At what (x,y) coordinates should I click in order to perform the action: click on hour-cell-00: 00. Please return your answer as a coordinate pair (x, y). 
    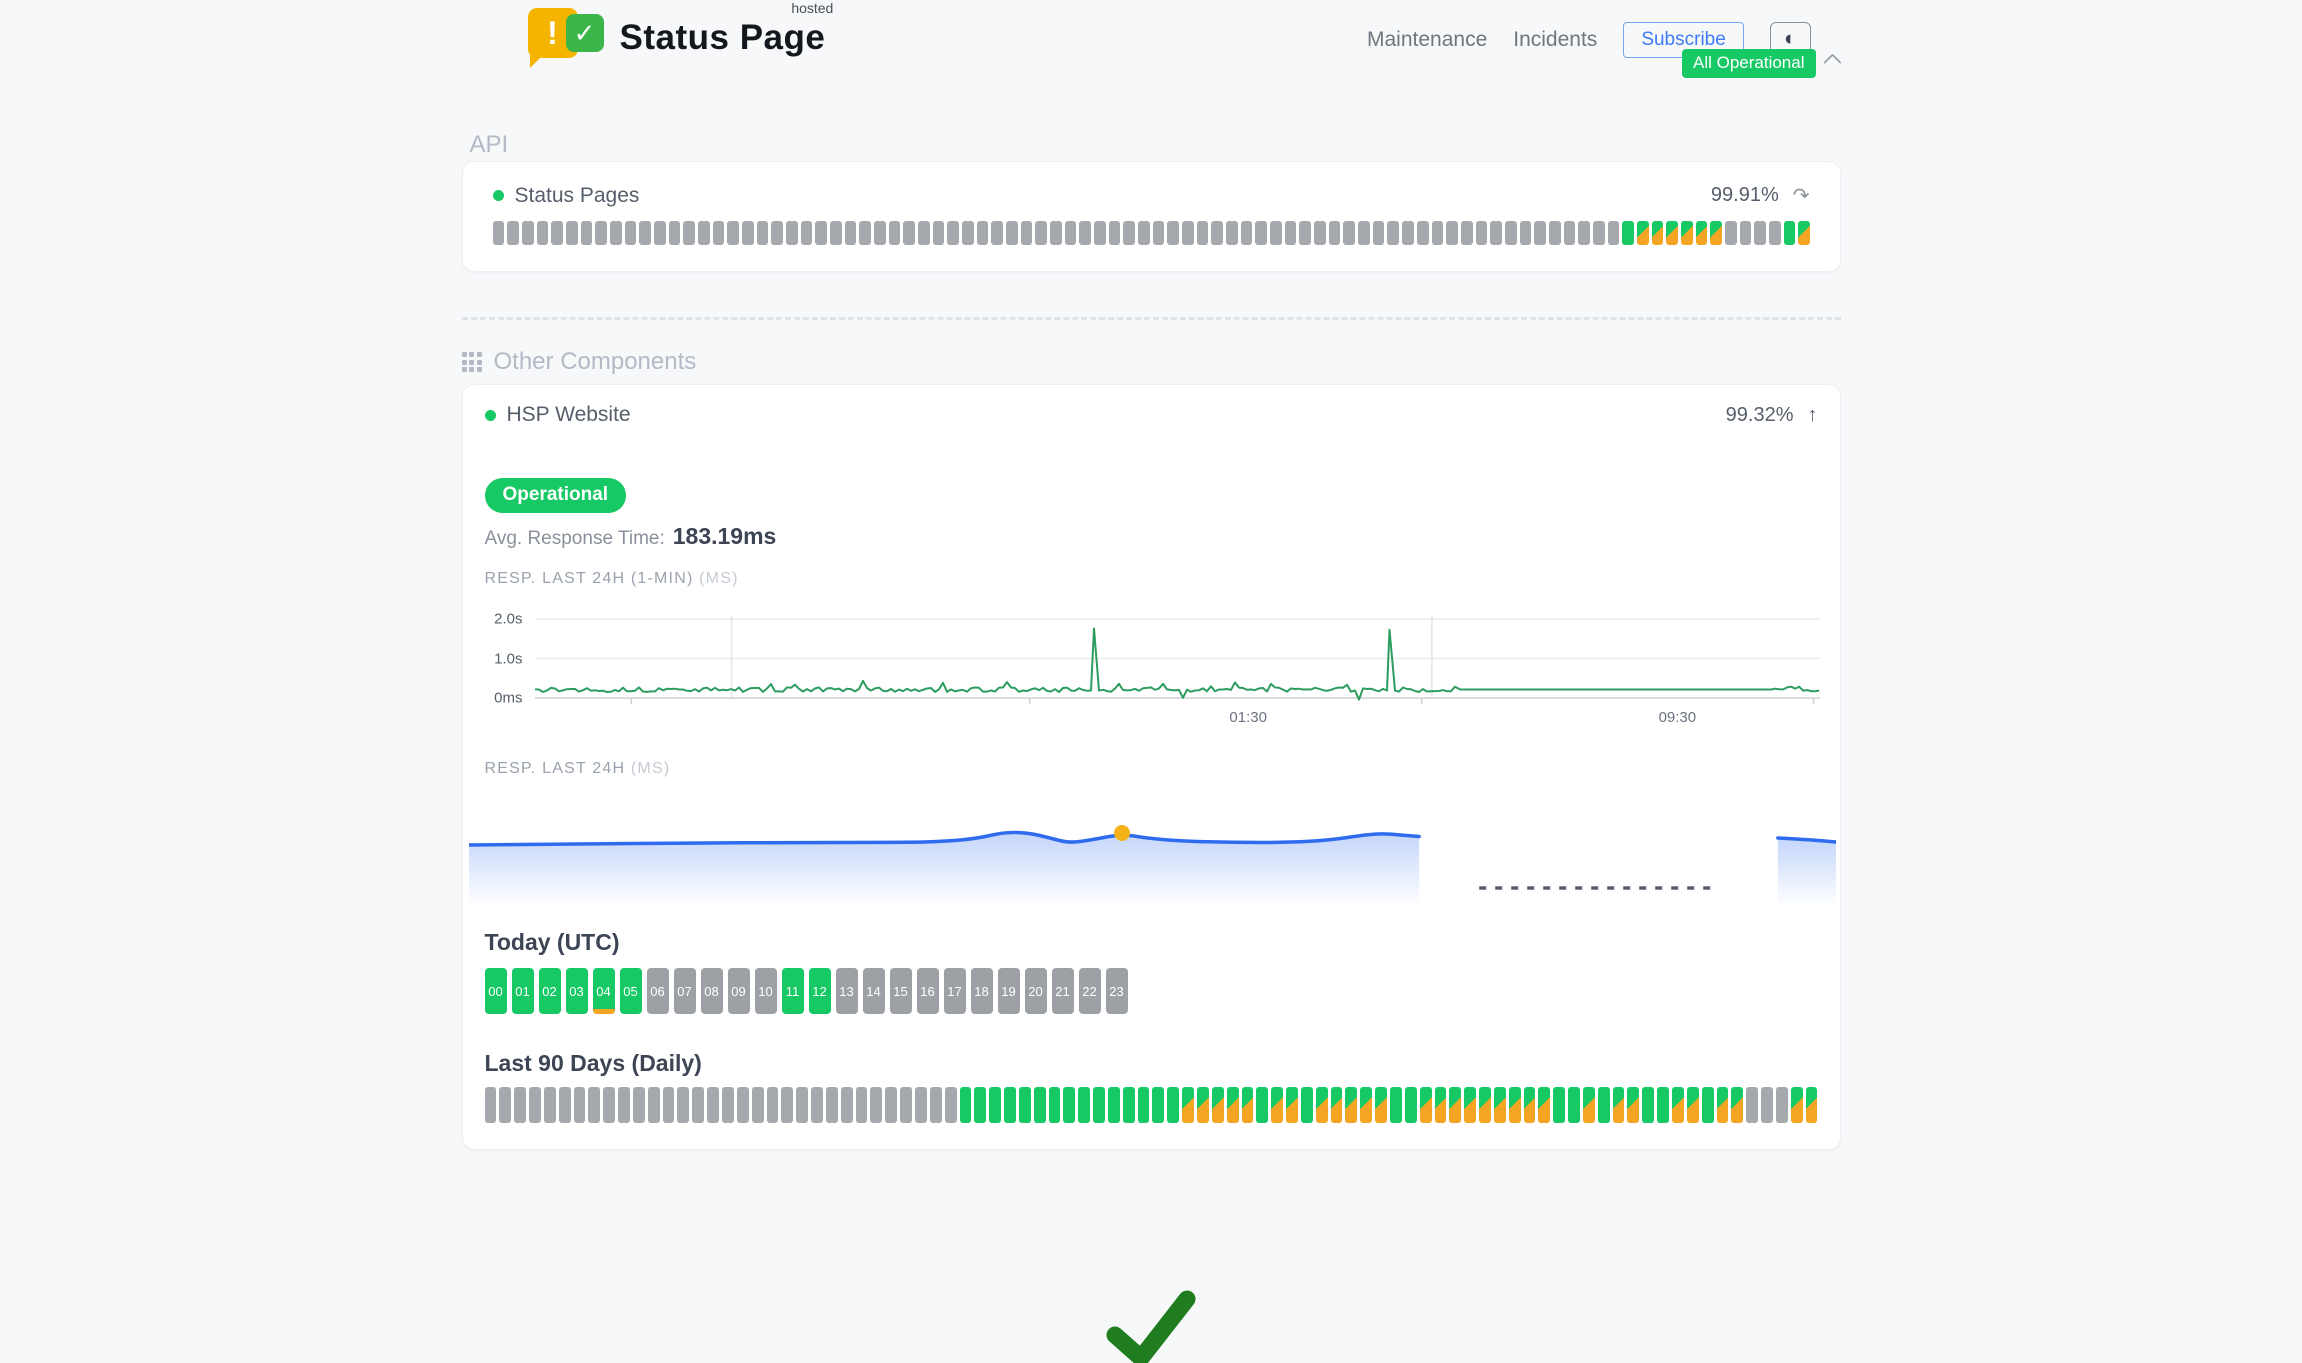
    Looking at the image, I should click on (495, 991).